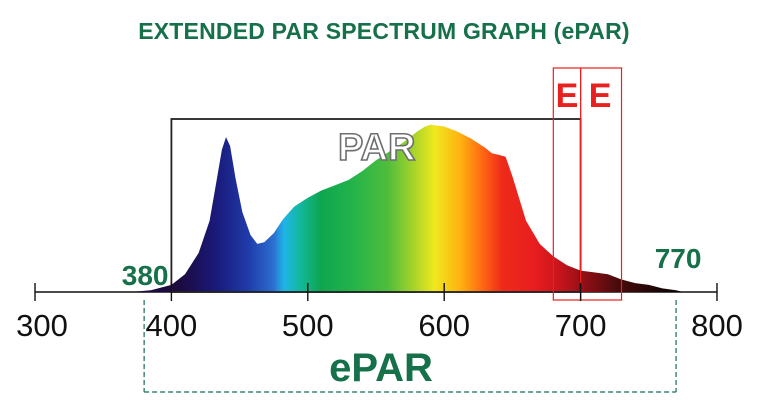 This screenshot has width=768, height=416. I want to click on x-tick-label: 600, so click(444, 325).